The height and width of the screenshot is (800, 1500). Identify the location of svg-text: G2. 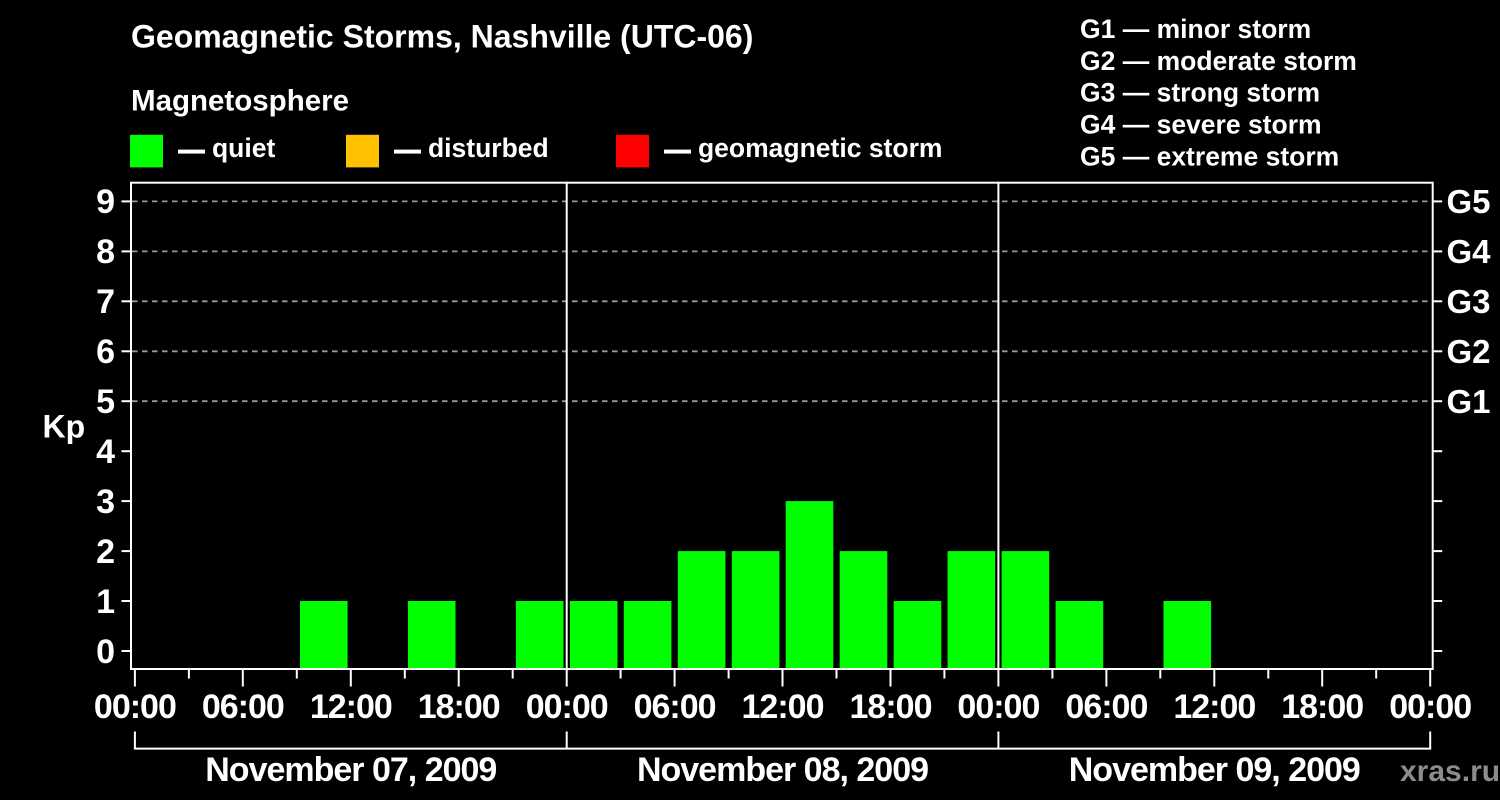
(1469, 351).